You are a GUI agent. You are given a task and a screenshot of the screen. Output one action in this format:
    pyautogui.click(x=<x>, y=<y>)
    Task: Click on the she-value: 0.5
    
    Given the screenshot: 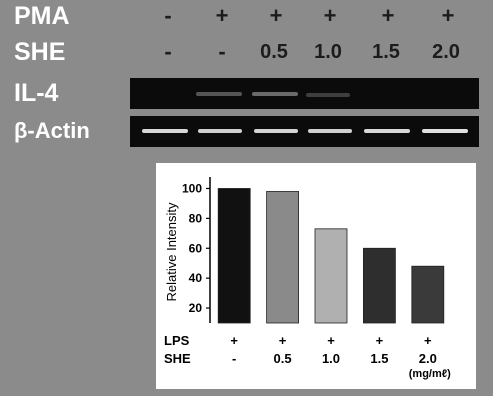 What is the action you would take?
    pyautogui.click(x=274, y=52)
    